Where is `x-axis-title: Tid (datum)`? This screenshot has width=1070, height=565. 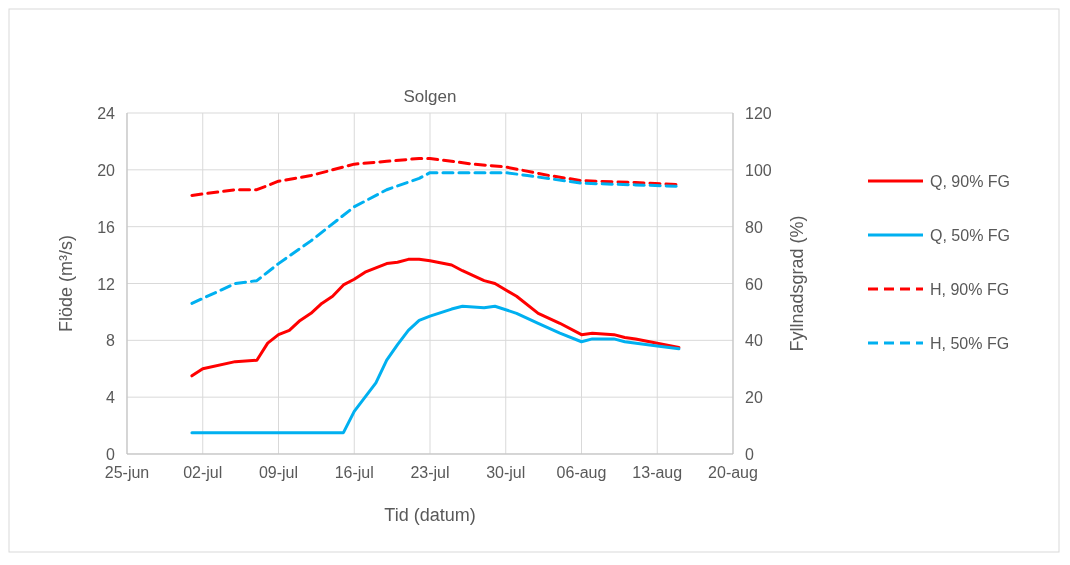
x-axis-title: Tid (datum) is located at coordinates (430, 515).